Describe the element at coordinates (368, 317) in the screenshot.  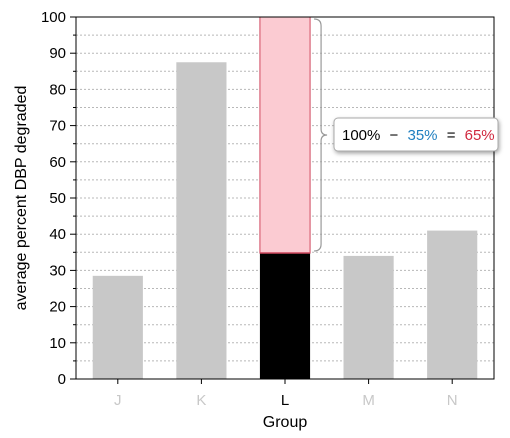
I see `bar-m` at that location.